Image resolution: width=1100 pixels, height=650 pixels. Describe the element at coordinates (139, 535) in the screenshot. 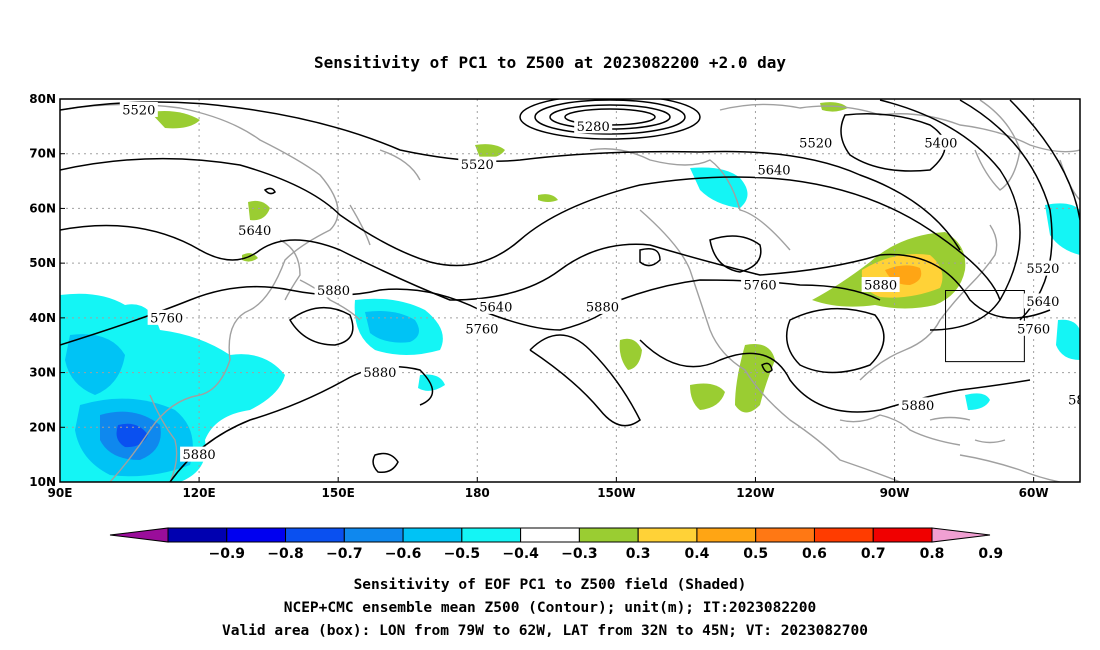

I see `colorbar-under-triangle` at that location.